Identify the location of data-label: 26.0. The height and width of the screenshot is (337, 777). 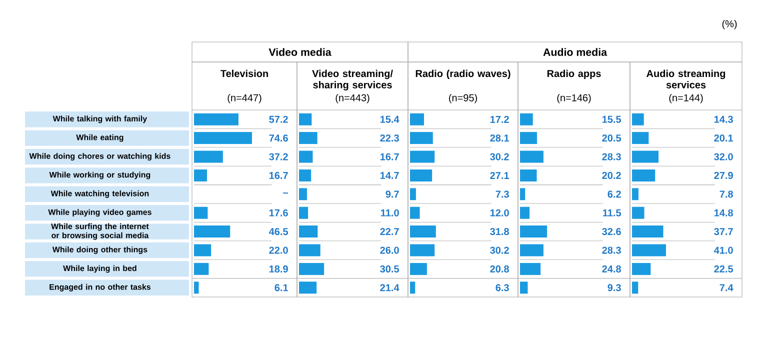
(389, 250).